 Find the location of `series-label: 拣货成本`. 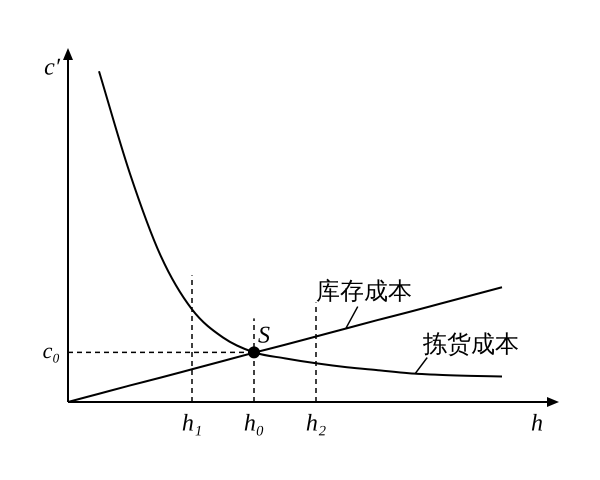

series-label: 拣货成本 is located at coordinates (471, 344).